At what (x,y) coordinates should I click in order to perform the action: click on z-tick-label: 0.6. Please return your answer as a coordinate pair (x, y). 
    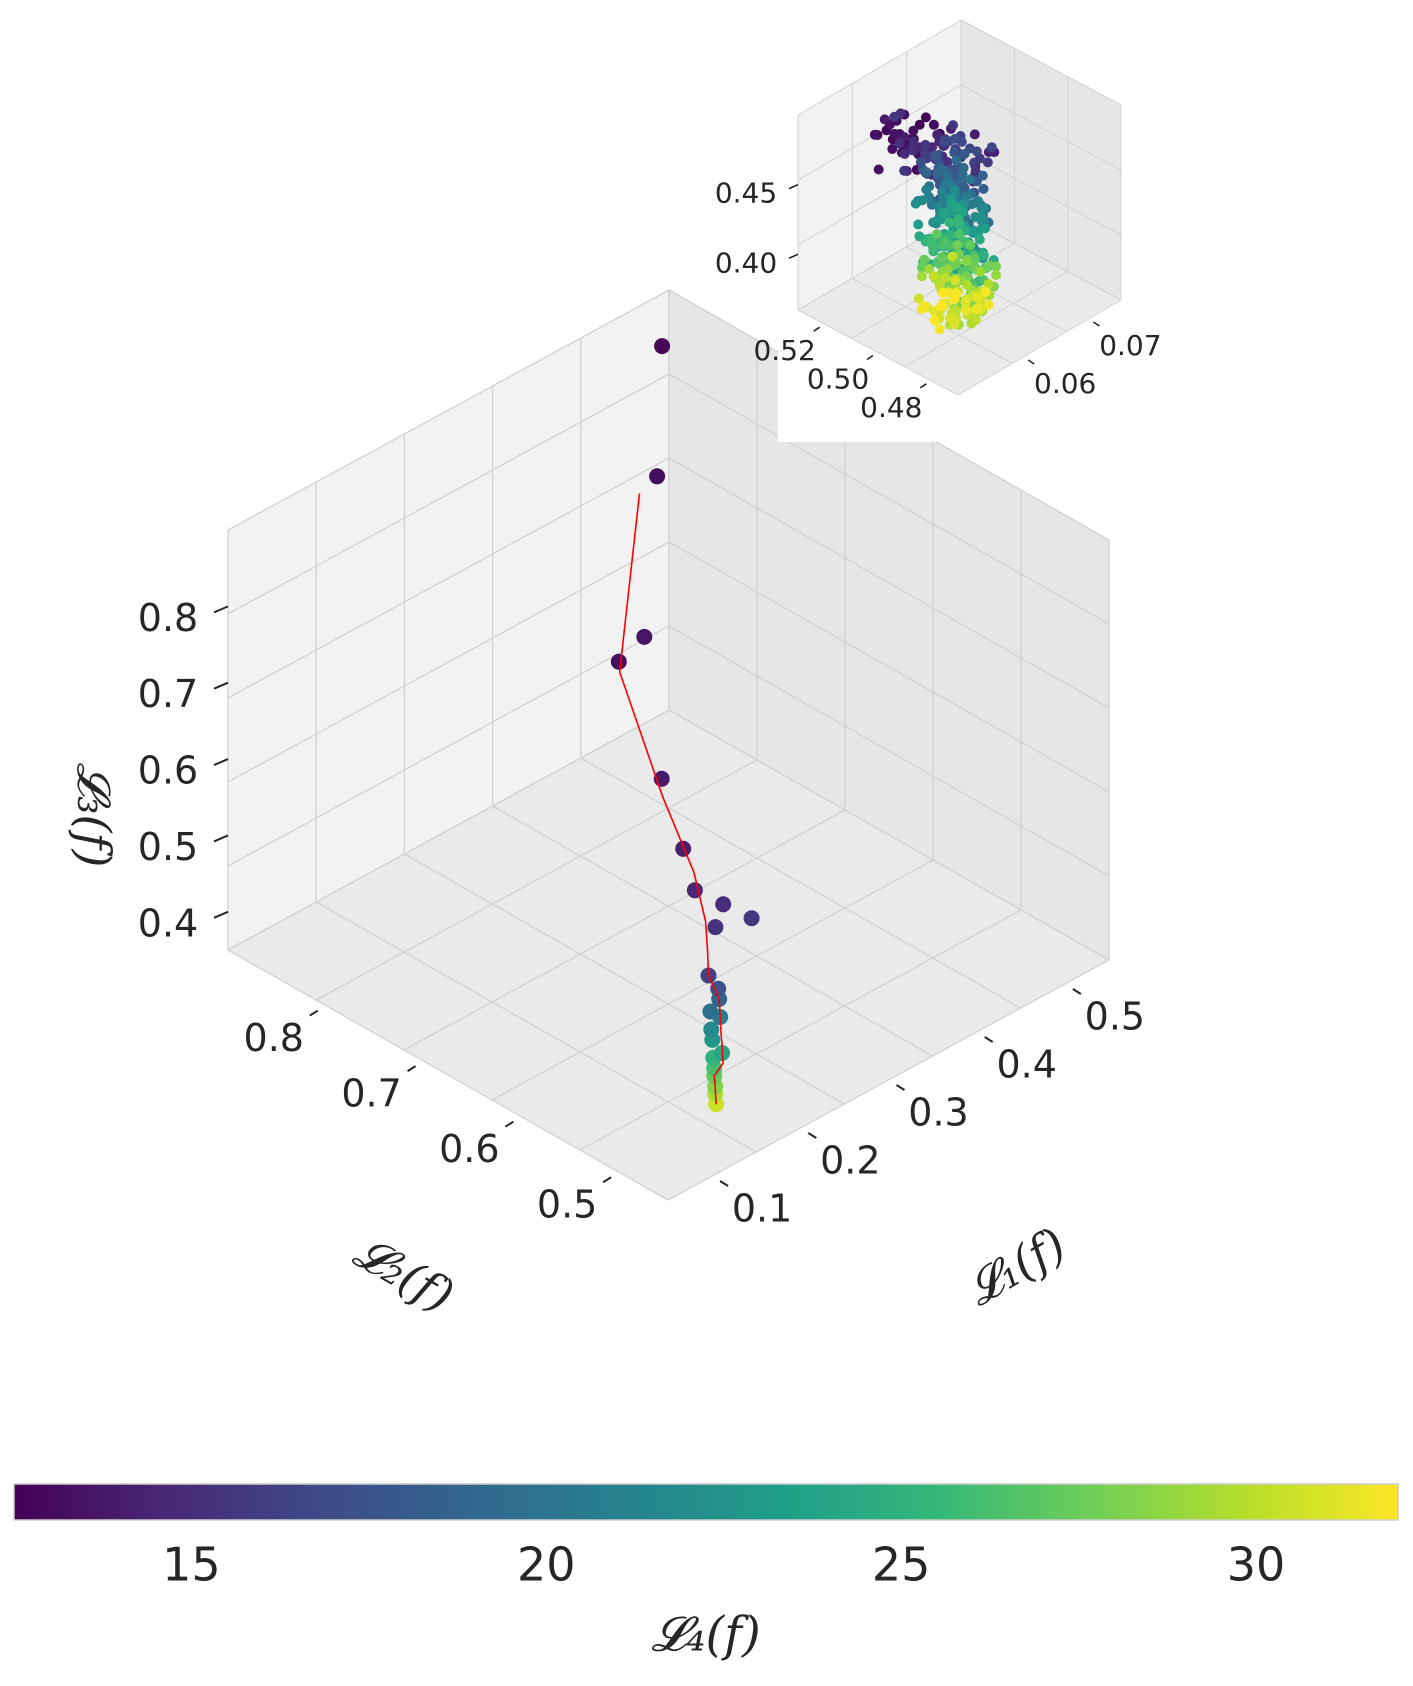
    Looking at the image, I should click on (168, 771).